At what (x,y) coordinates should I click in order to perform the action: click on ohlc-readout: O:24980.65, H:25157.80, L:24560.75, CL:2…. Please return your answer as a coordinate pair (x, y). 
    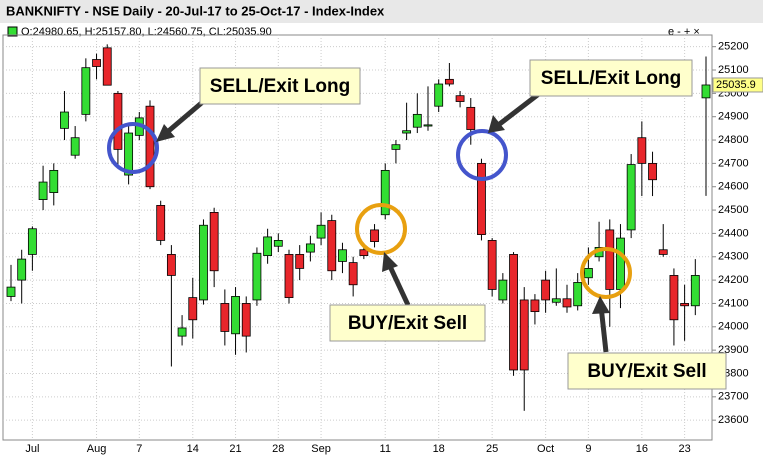
    Looking at the image, I should click on (146, 32).